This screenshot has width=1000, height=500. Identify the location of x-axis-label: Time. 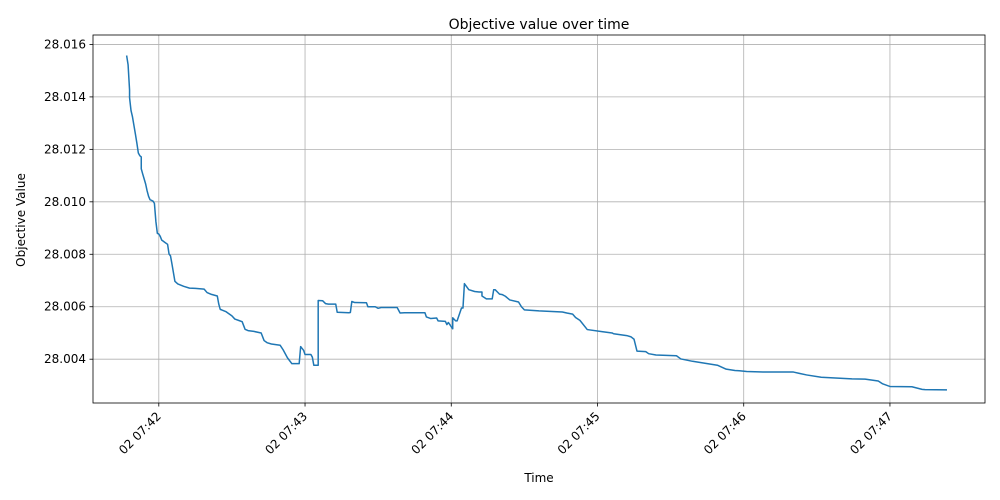
(538, 478).